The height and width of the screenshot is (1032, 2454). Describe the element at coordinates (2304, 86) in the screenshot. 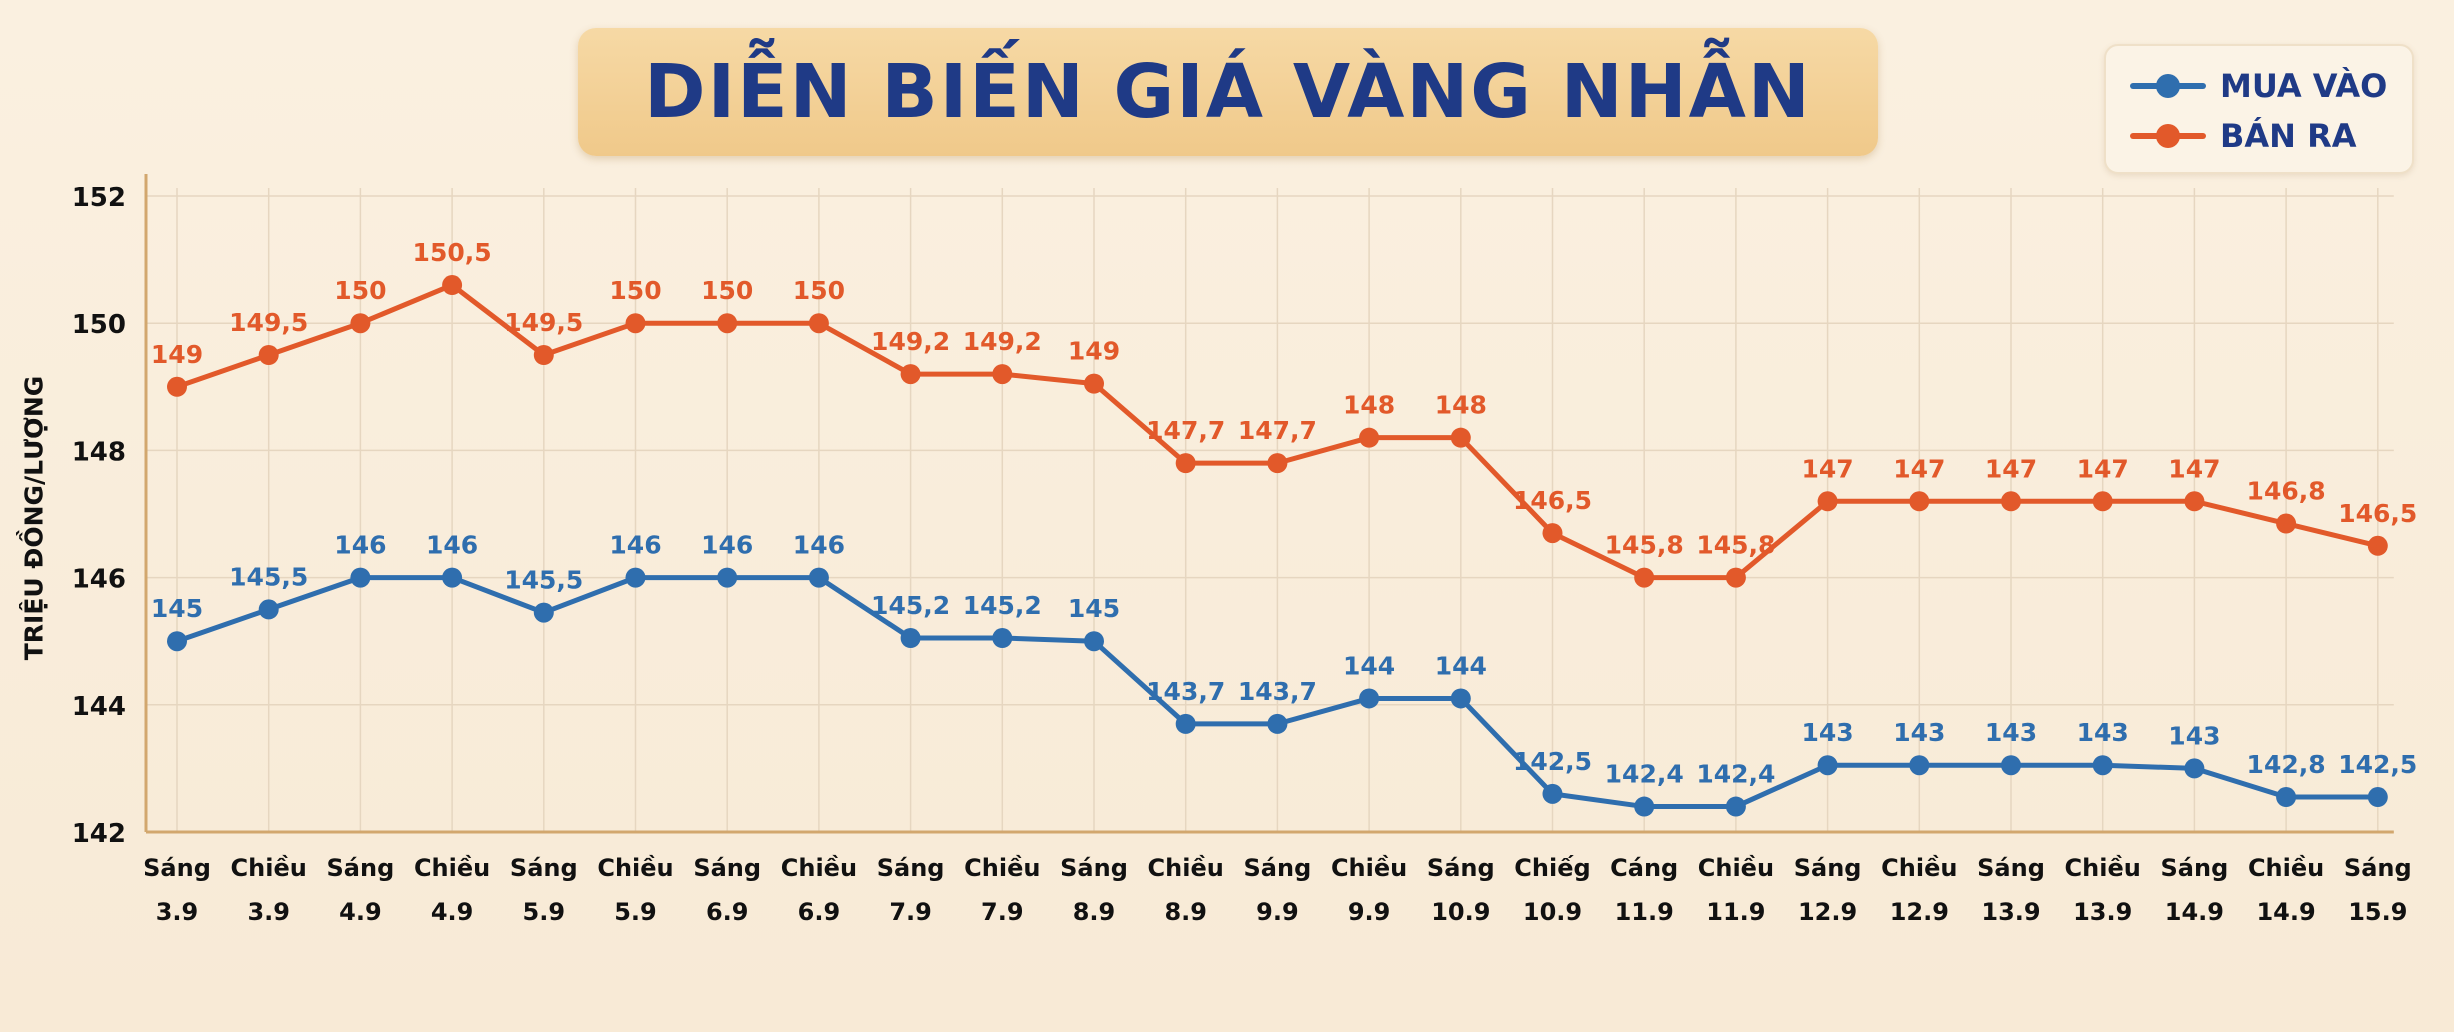

I see `legend-label-buy: MUA VÀO` at that location.